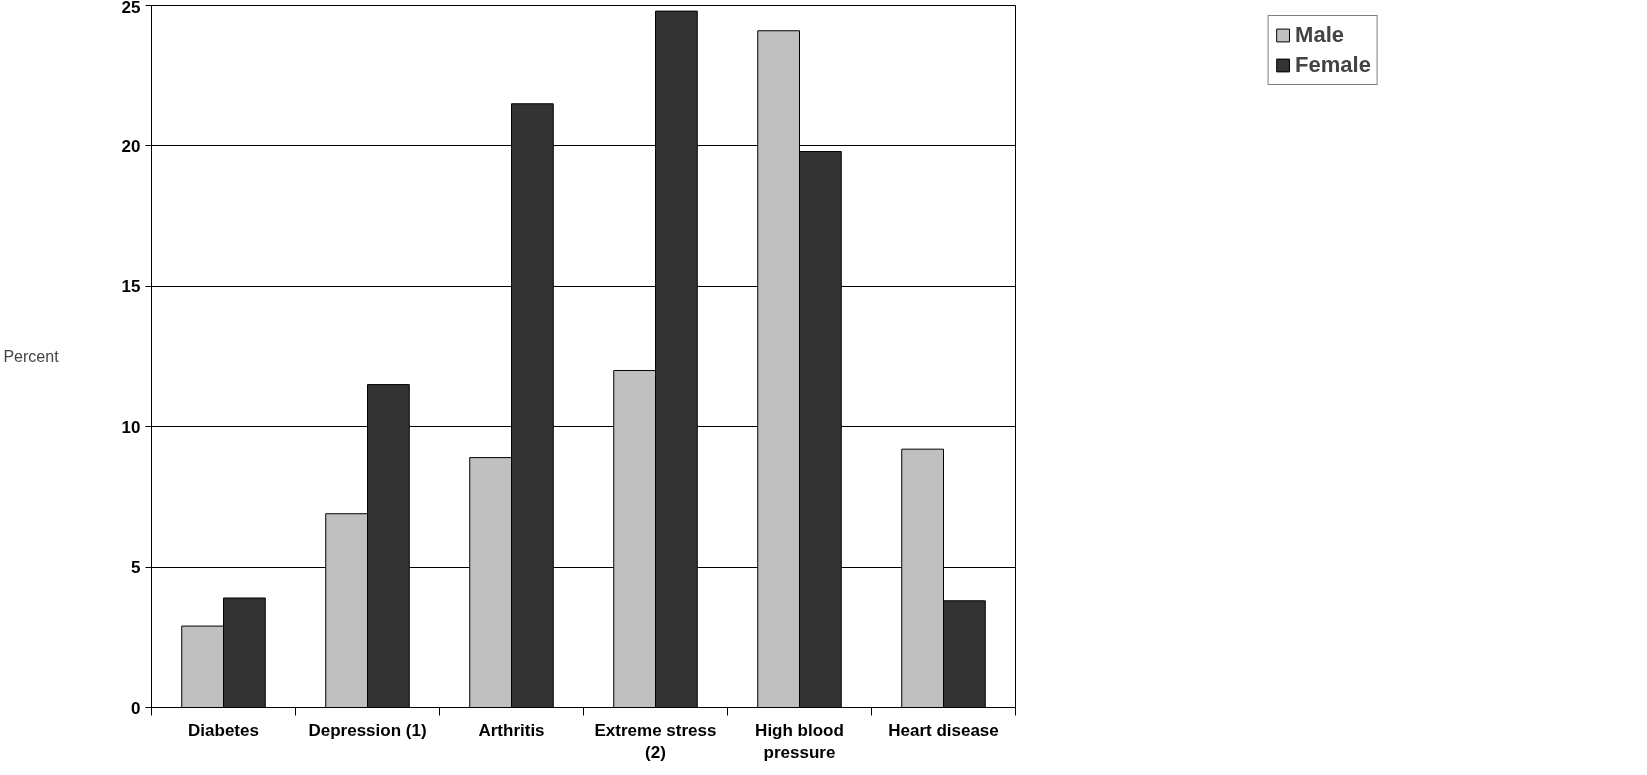 This screenshot has width=1647, height=775. I want to click on y-tick-label: 25, so click(131, 8).